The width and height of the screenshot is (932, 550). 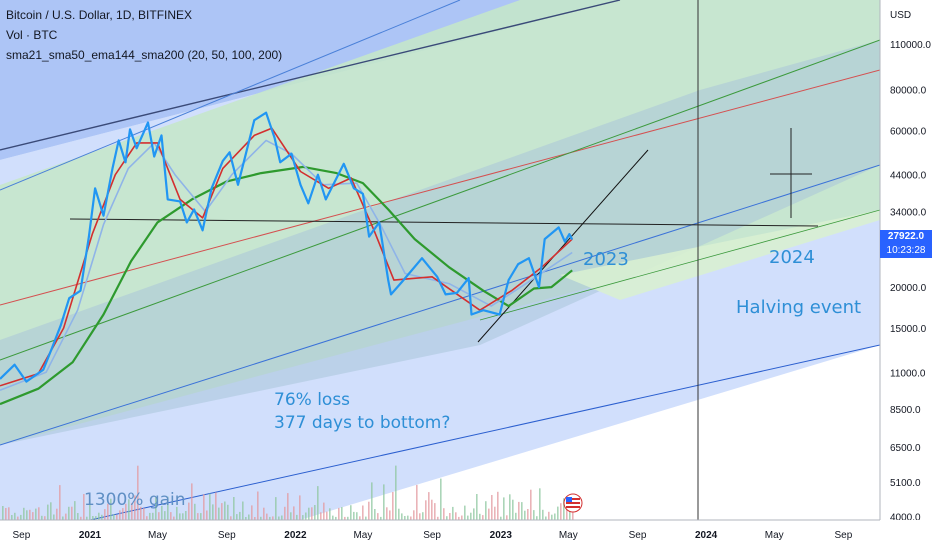 I want to click on annotation-2023: 2023, so click(x=606, y=259).